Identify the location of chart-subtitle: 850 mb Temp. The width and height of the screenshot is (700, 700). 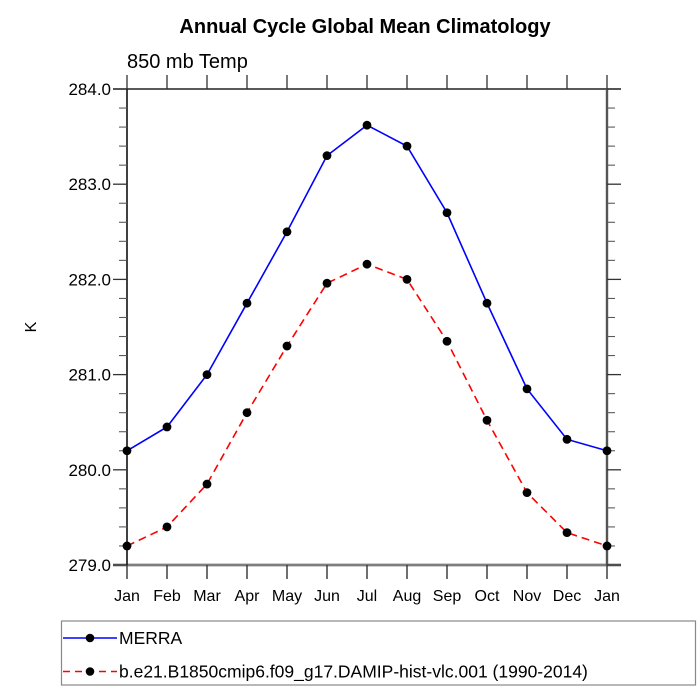
(187, 62).